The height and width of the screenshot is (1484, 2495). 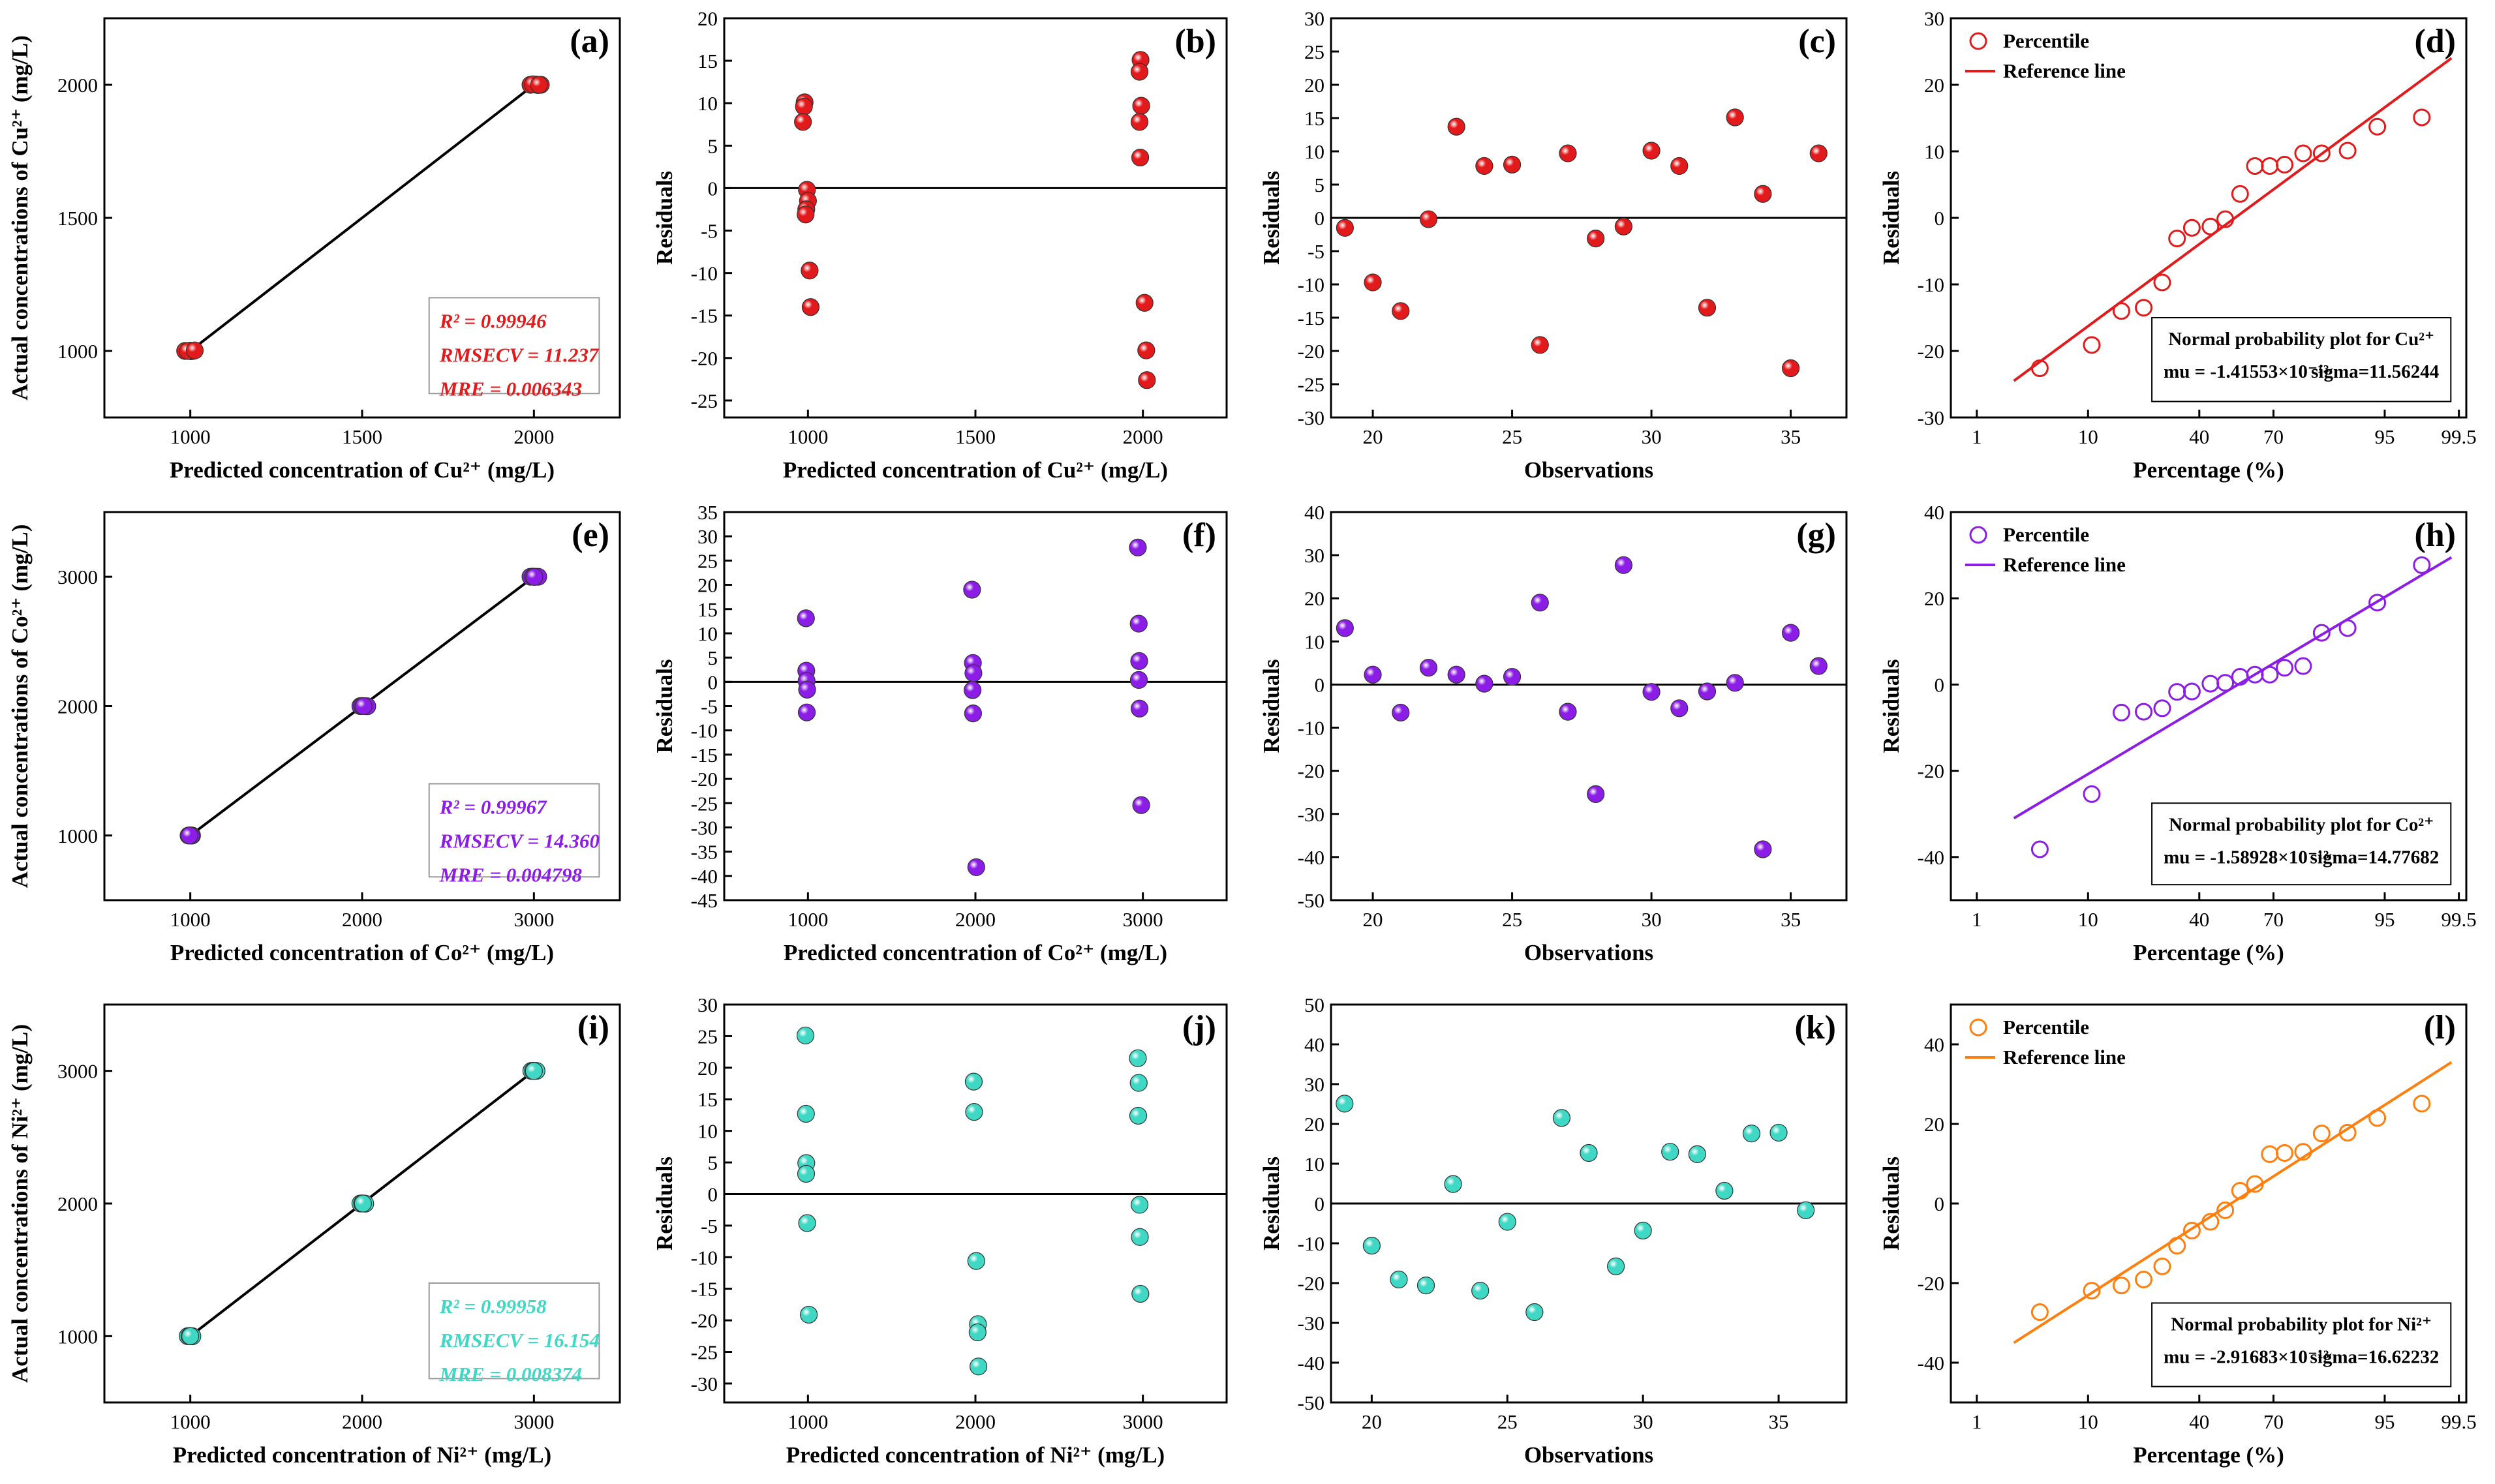 What do you see at coordinates (2246, 1357) in the screenshot?
I see `npp-mu: mu = -2.91683×10⁻¹³` at bounding box center [2246, 1357].